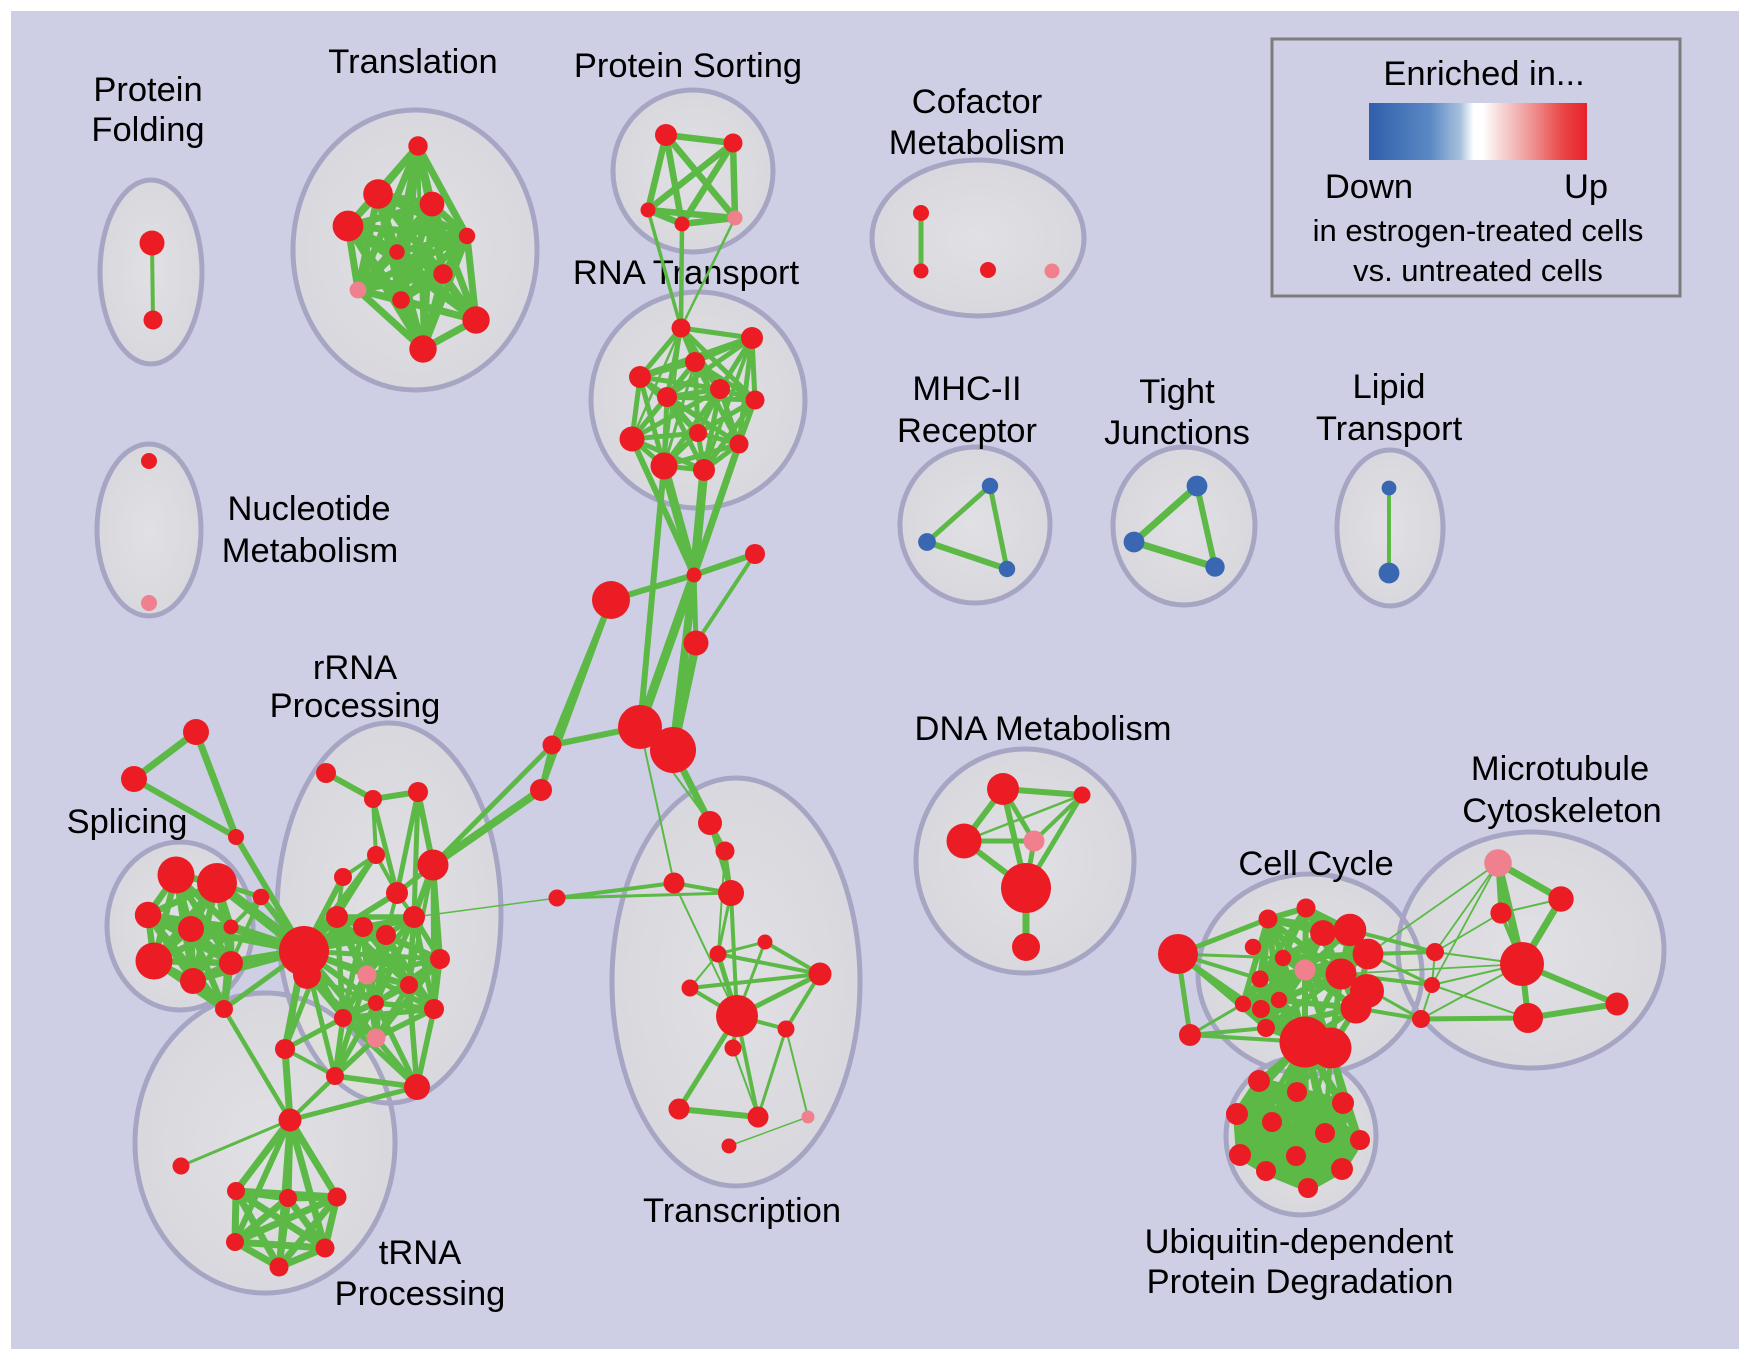 The width and height of the screenshot is (1750, 1365). Describe the element at coordinates (147, 90) in the screenshot. I see `svg-text: Protein` at that location.